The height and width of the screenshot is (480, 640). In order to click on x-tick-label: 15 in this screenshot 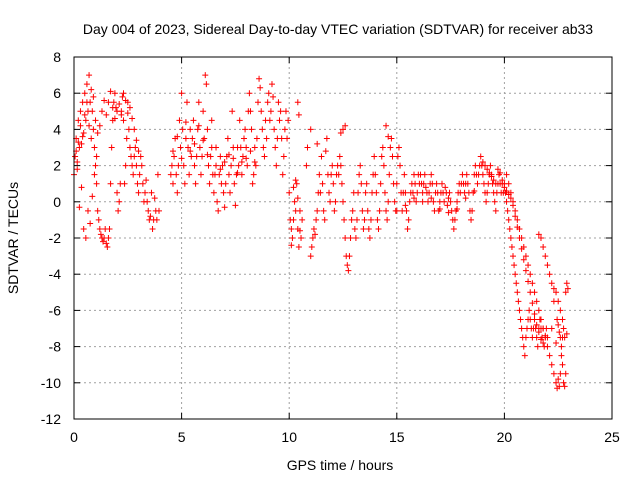, I will do `click(397, 437)`.